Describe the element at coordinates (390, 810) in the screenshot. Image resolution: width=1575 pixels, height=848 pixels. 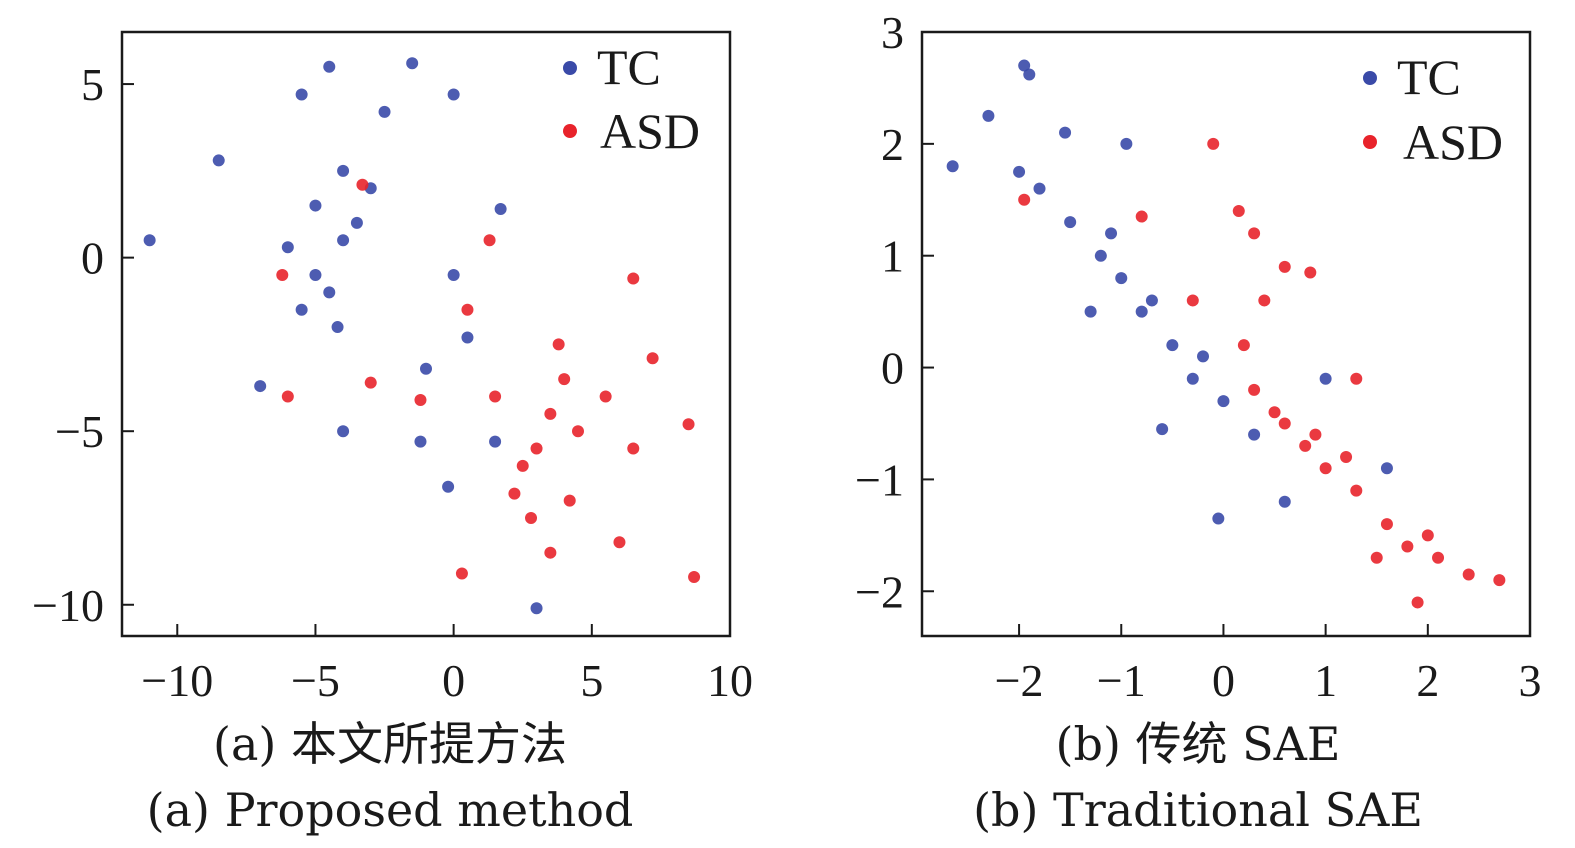
I see `panel-a-caption-en: (a) Proposed method` at that location.